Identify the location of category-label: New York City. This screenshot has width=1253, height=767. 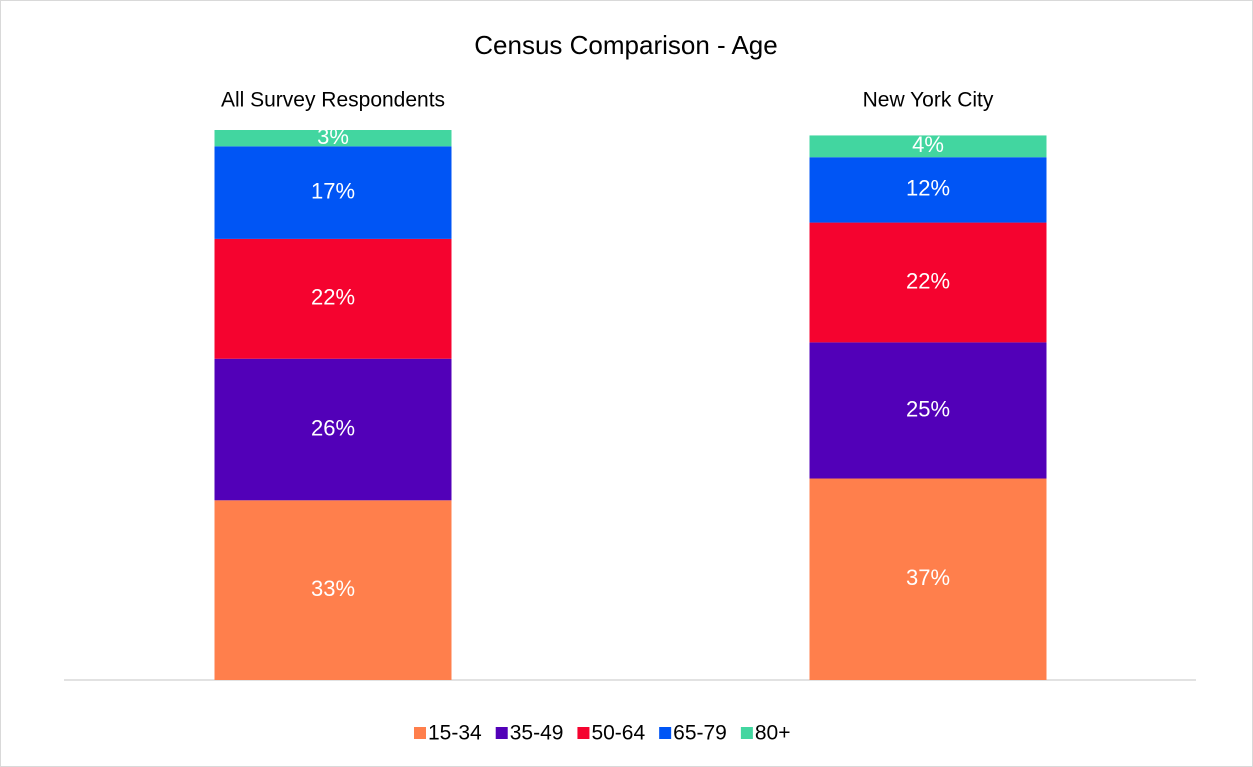
(928, 100).